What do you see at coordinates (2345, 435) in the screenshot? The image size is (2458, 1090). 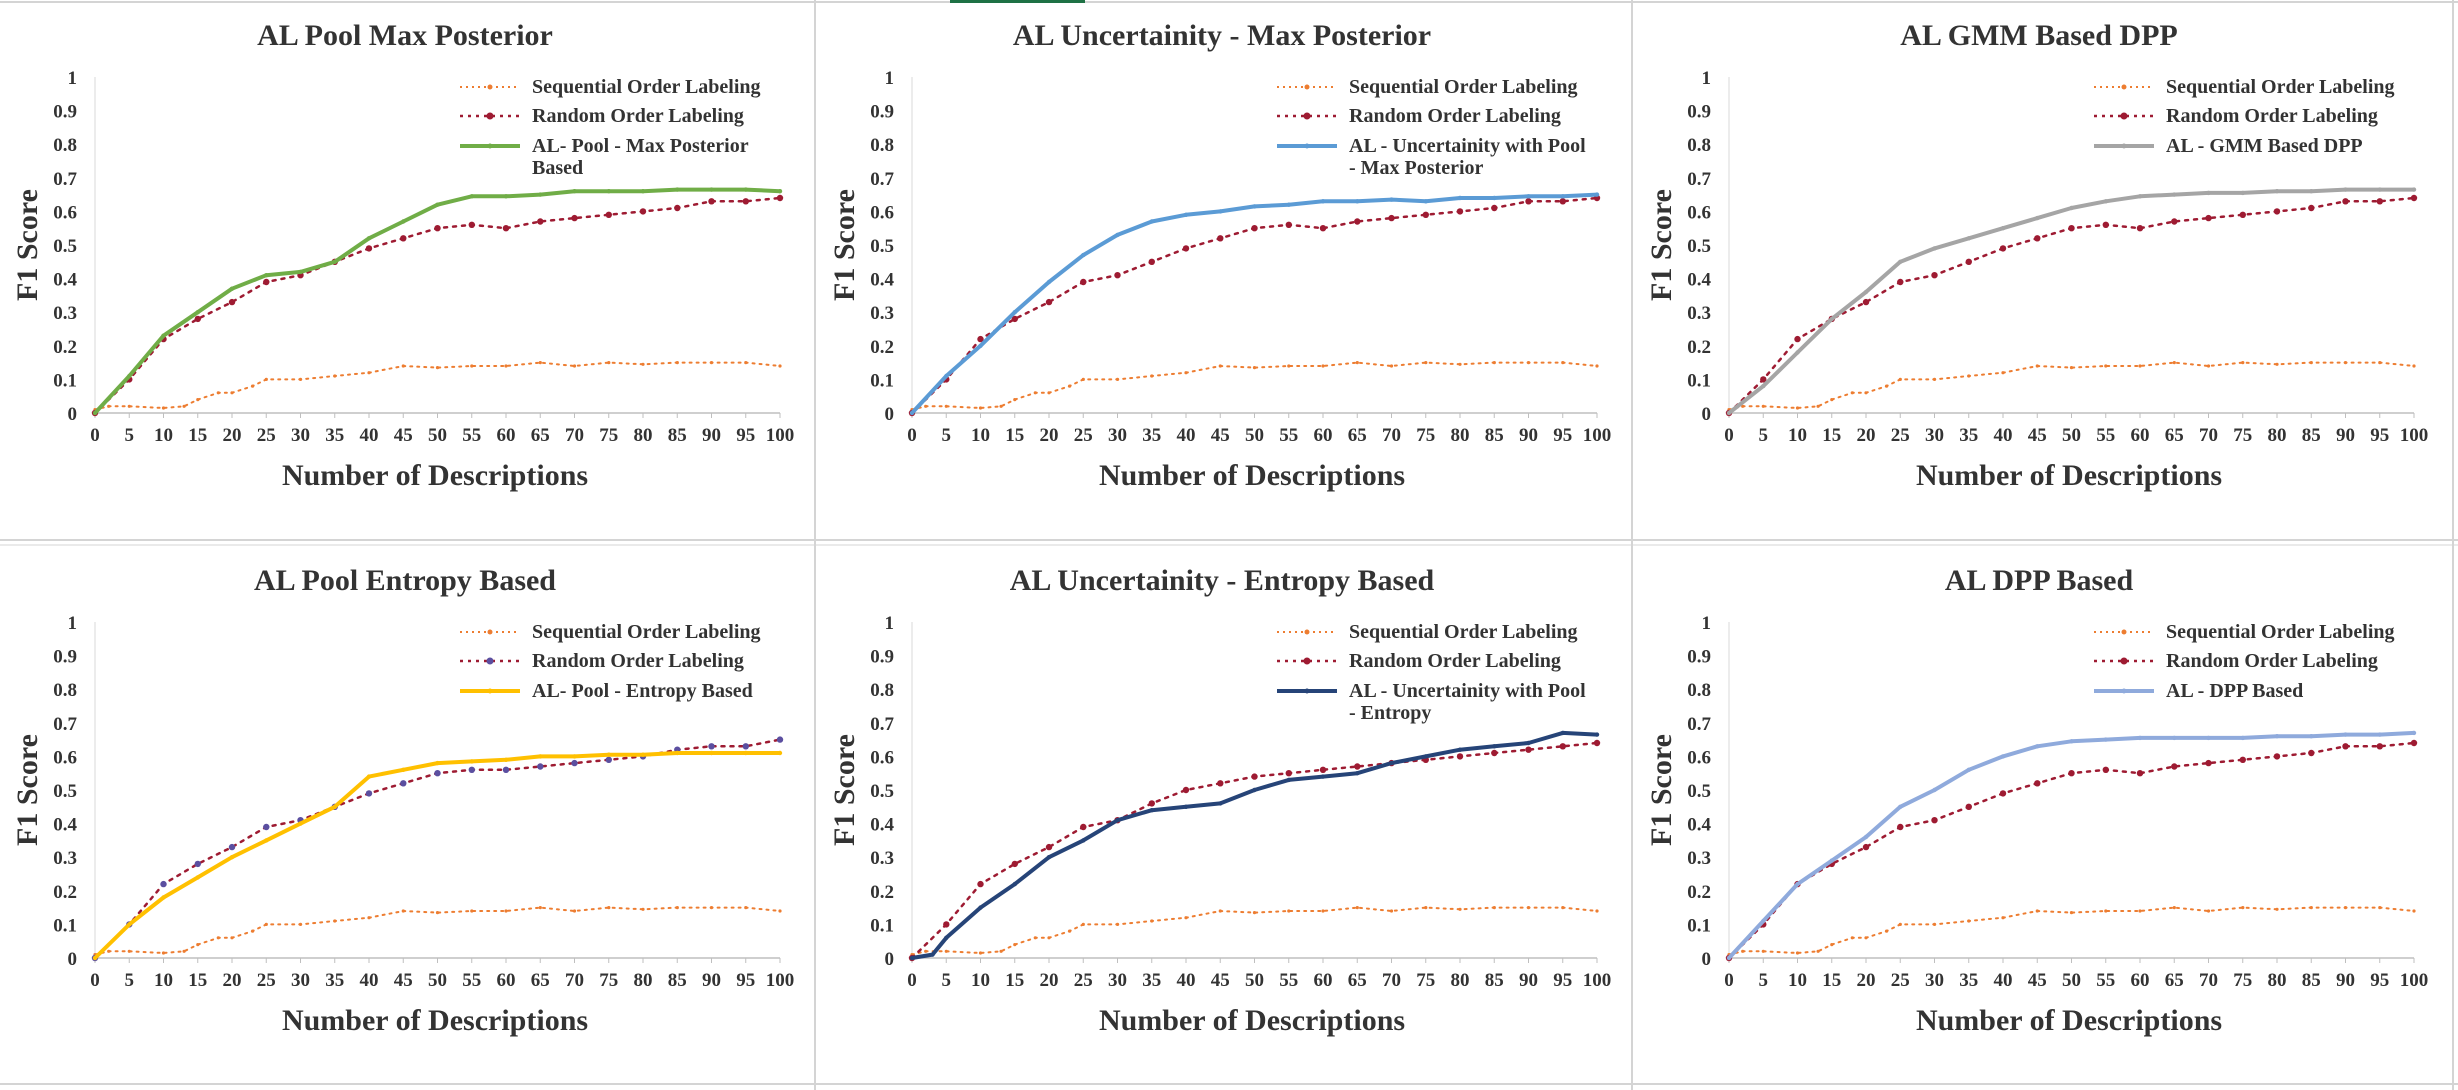 I see `x-tick-label: 90` at bounding box center [2345, 435].